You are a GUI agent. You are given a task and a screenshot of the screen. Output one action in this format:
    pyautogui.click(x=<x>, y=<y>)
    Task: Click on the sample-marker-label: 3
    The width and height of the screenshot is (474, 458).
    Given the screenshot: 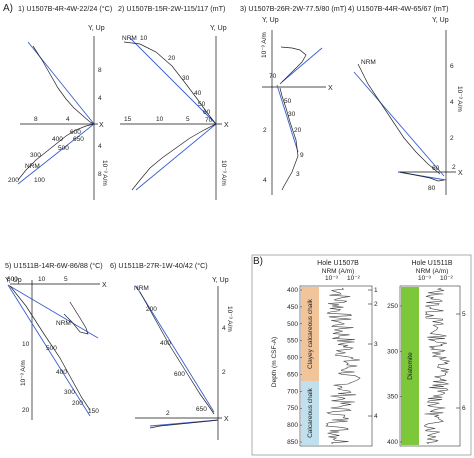 What is the action you would take?
    pyautogui.click(x=376, y=344)
    